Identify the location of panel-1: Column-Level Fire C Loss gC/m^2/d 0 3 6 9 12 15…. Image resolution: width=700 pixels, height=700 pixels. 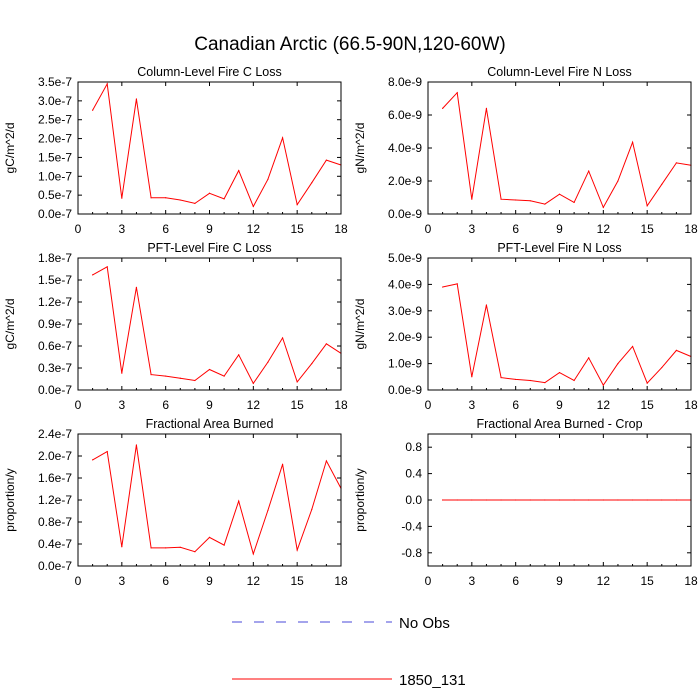
(175, 150).